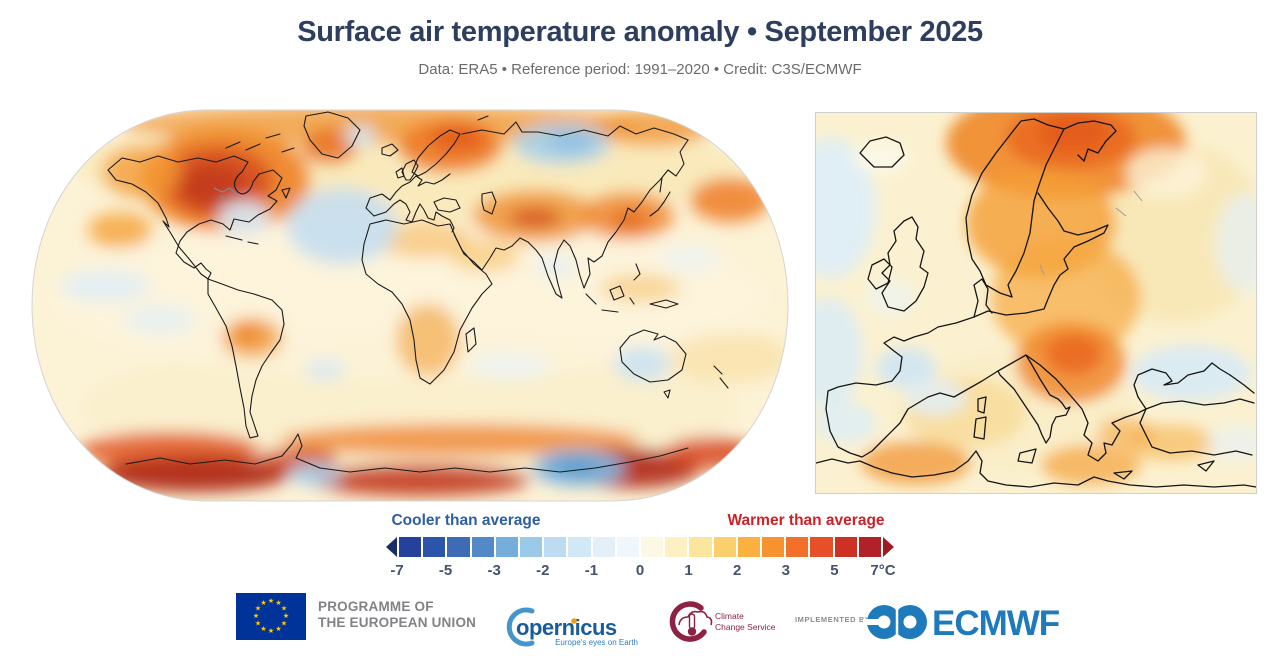 The image size is (1280, 656). I want to click on implemented-by-label: IMPLEMENTED BY, so click(833, 619).